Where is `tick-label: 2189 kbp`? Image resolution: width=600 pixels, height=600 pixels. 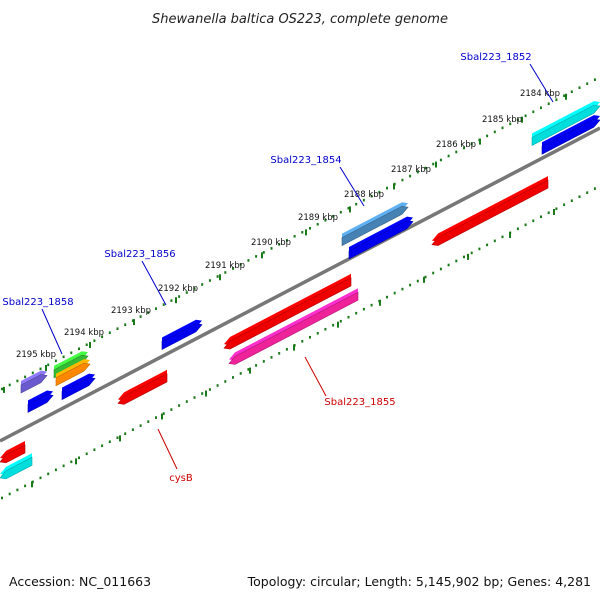
tick-label: 2189 kbp is located at coordinates (318, 218).